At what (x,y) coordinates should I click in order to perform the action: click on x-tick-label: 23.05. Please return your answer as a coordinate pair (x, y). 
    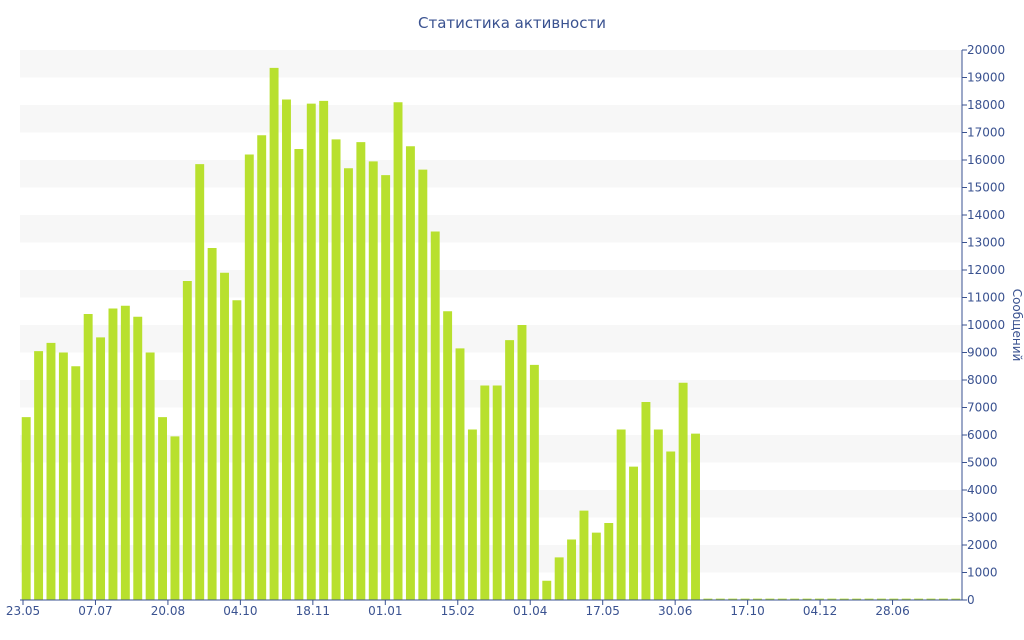
    Looking at the image, I should click on (23, 611).